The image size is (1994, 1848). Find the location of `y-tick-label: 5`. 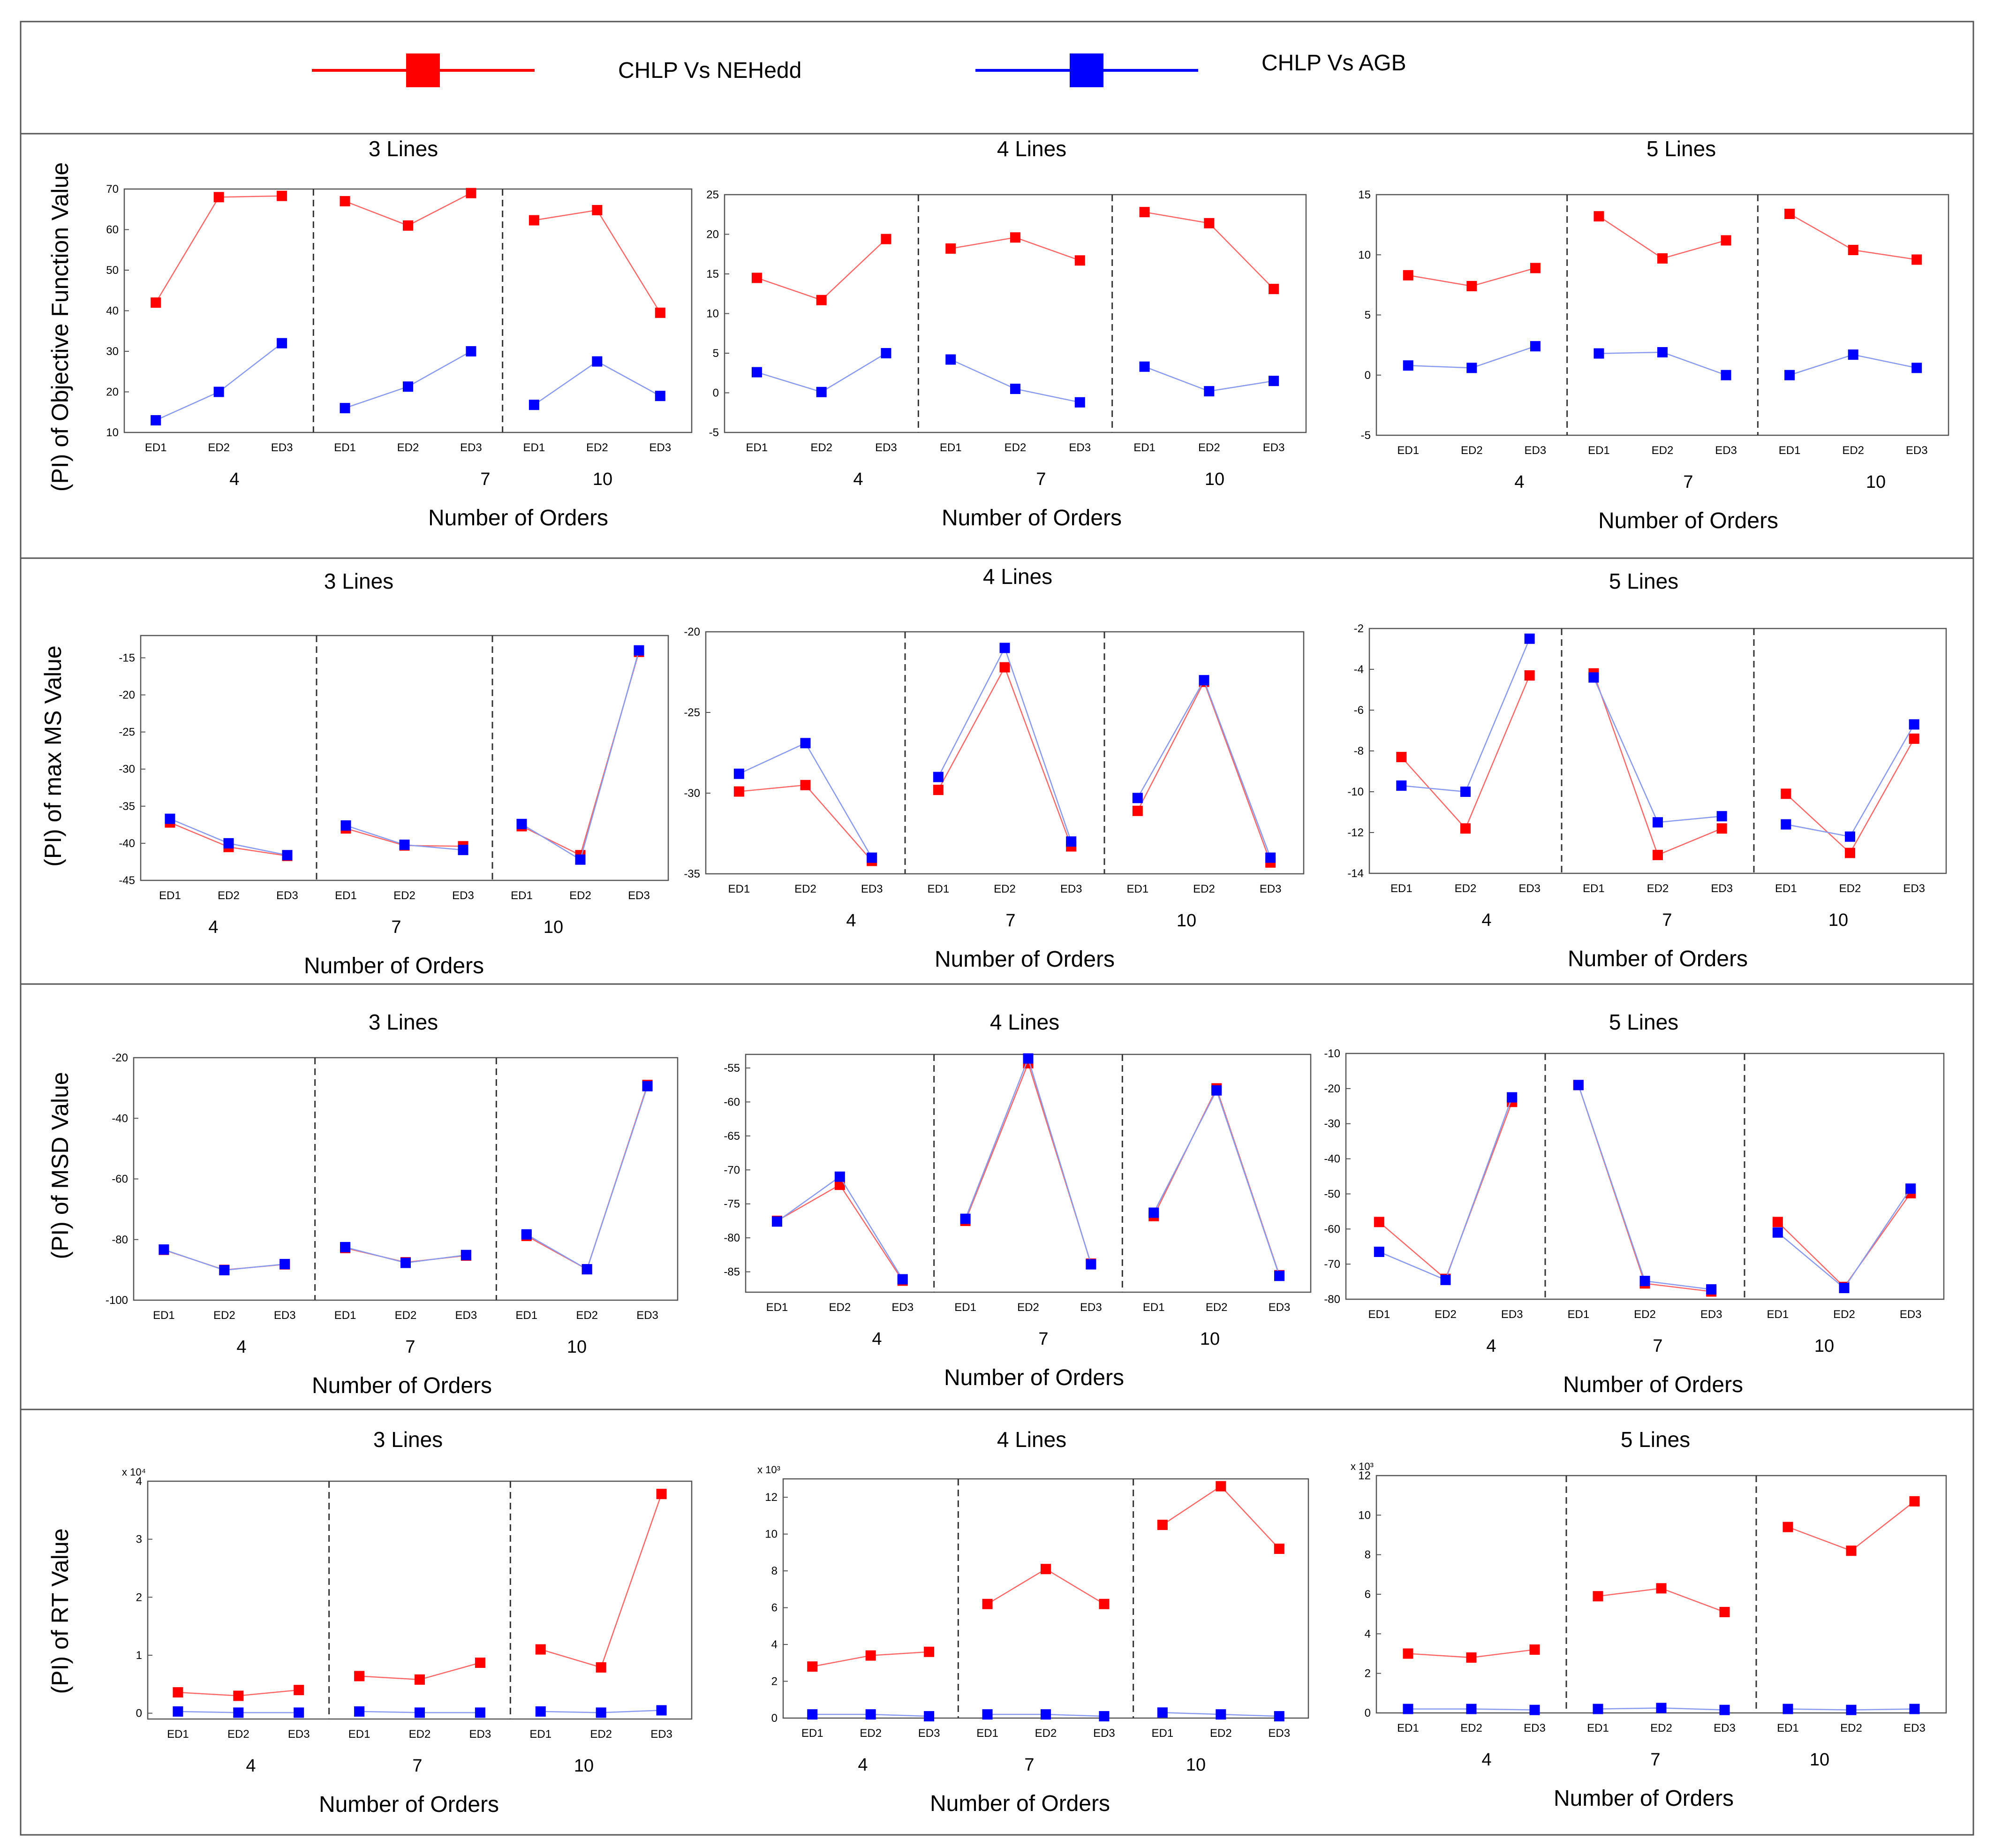

y-tick-label: 5 is located at coordinates (1368, 315).